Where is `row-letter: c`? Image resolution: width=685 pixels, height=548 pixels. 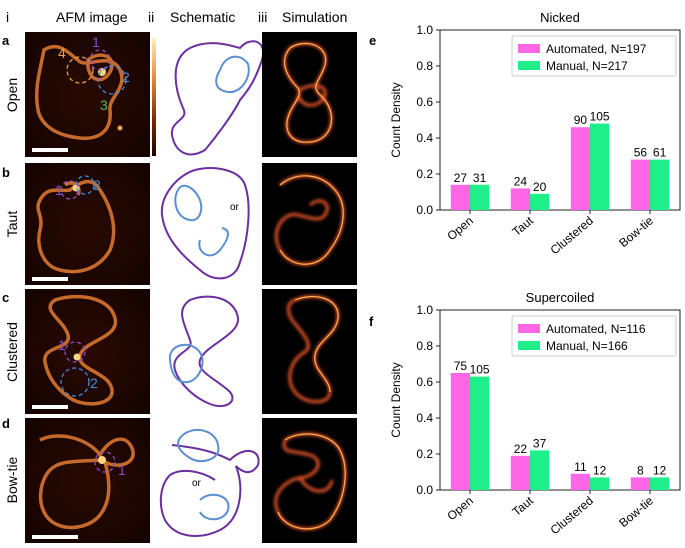
row-letter: c is located at coordinates (5, 297).